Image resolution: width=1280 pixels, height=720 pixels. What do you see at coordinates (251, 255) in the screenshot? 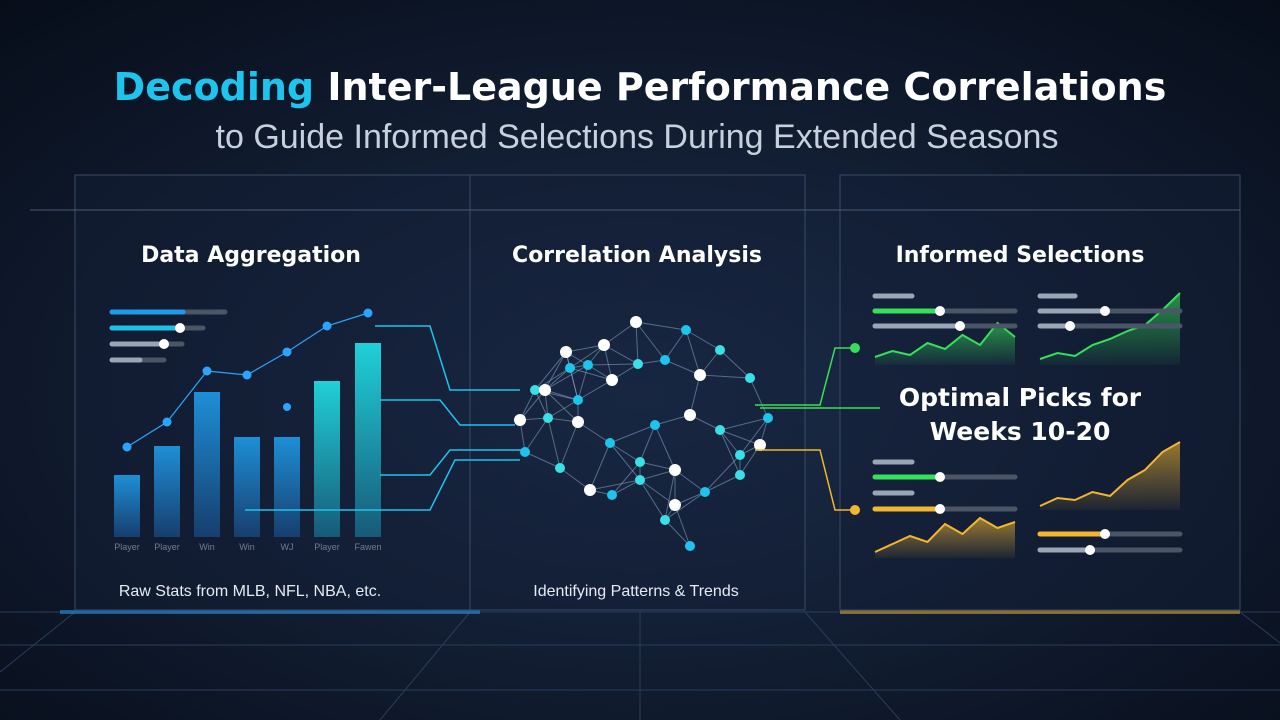
I see `panel-title: Data Aggregation` at bounding box center [251, 255].